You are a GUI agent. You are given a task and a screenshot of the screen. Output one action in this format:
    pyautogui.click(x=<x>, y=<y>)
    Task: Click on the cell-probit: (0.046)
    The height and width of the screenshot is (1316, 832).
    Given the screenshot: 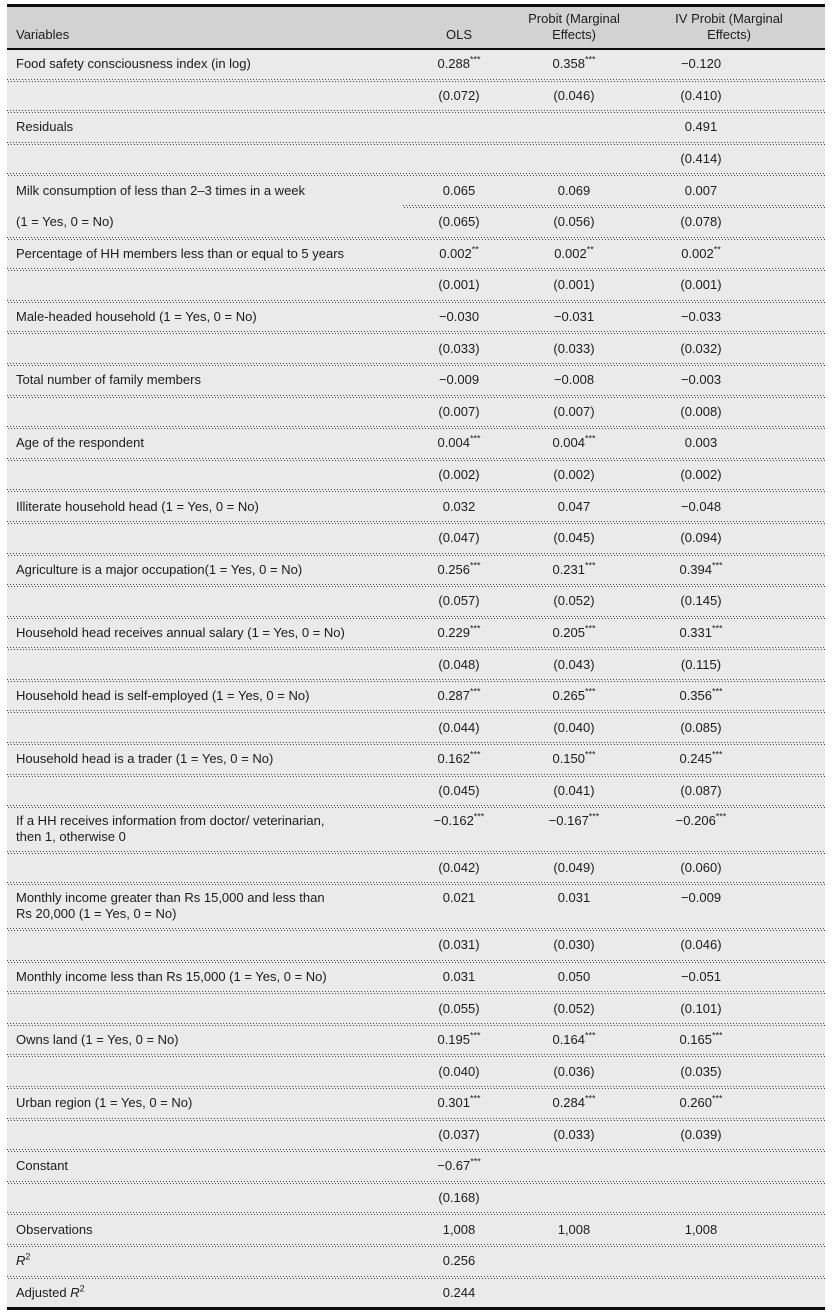 What is the action you would take?
    pyautogui.click(x=574, y=95)
    